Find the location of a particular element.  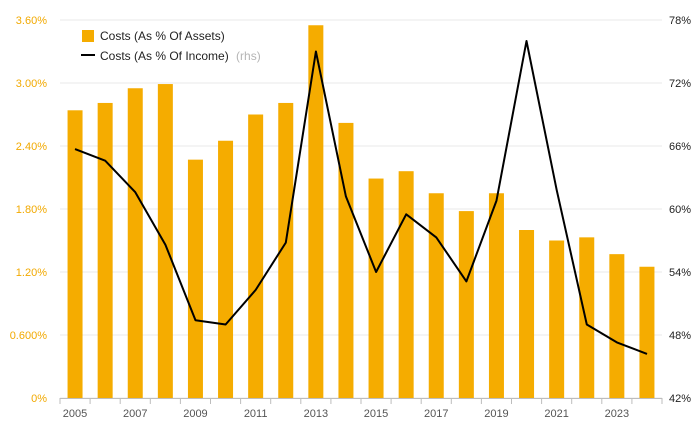

y-axis-left: 0% 0.600% 1.20% 1.80% 2.40% 3.00% 3.60% is located at coordinates (29, 210).